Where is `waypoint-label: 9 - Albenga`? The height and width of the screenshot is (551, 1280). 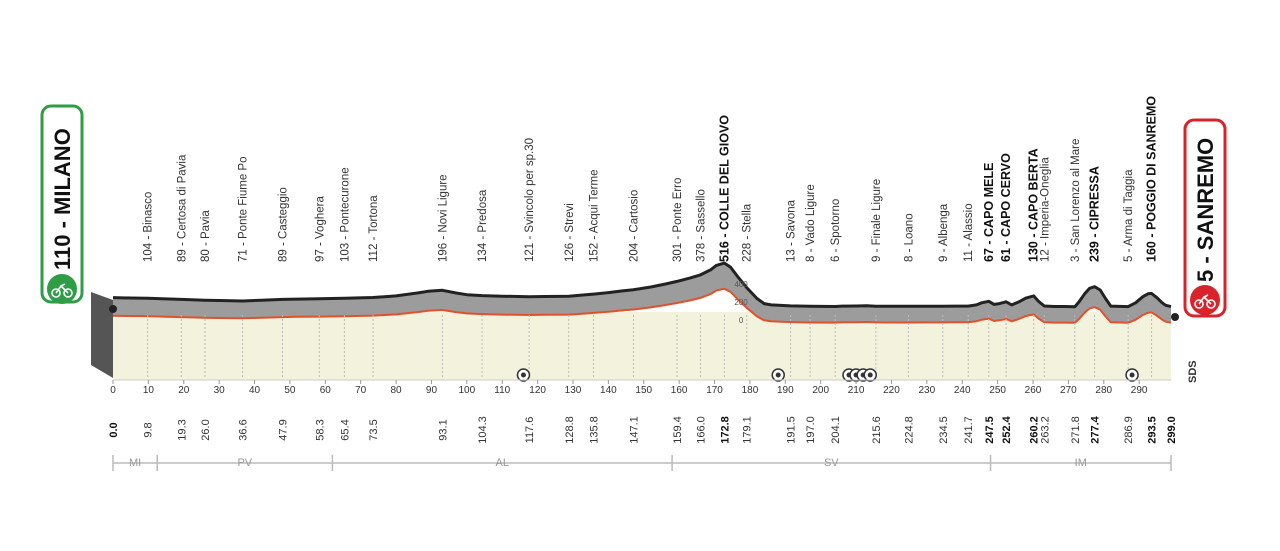
waypoint-label: 9 - Albenga is located at coordinates (944, 232).